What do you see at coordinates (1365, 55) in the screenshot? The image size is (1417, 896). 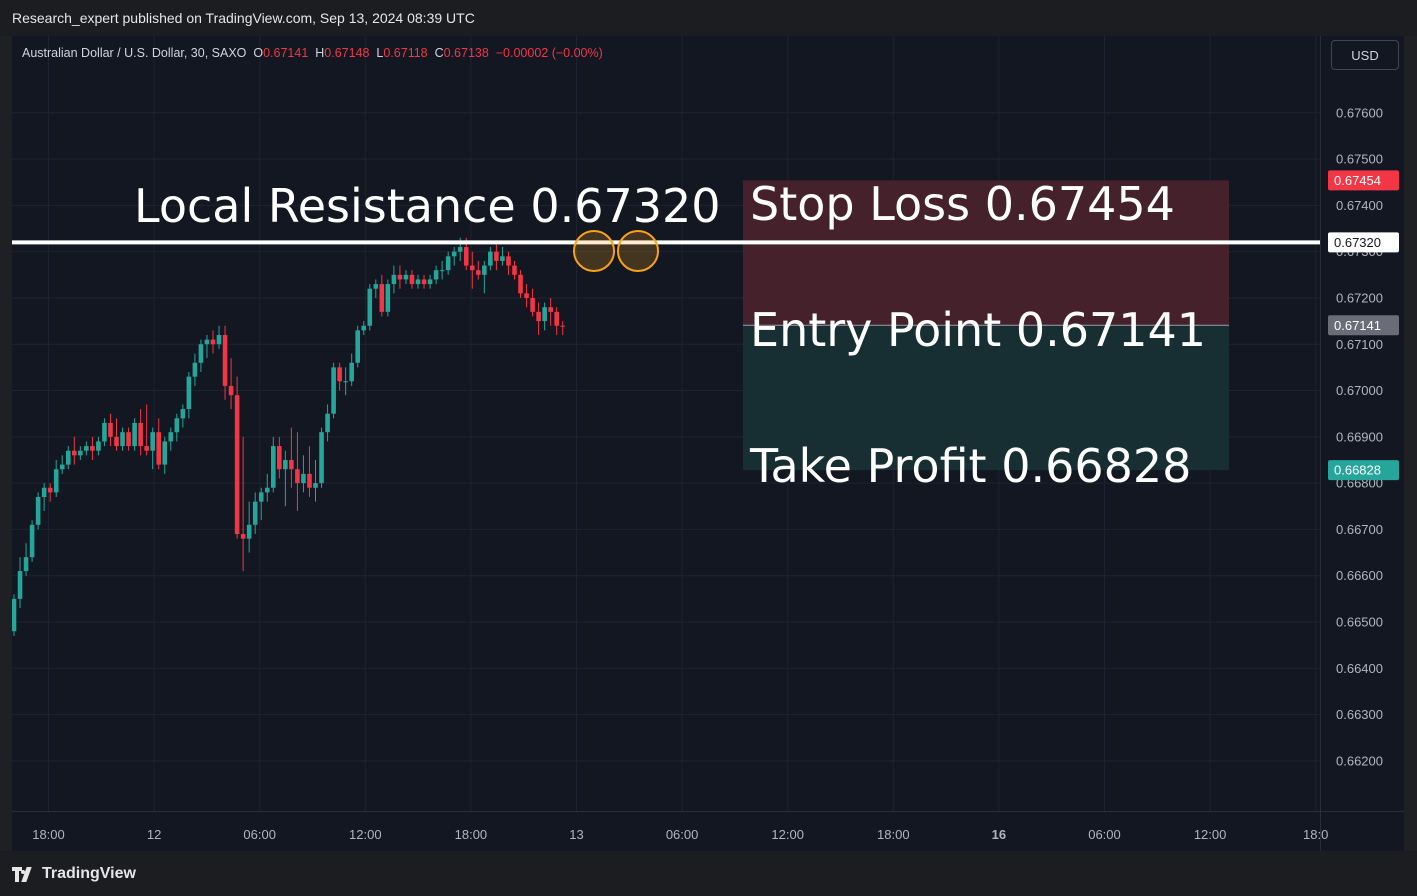 I see `currency-button: USD` at bounding box center [1365, 55].